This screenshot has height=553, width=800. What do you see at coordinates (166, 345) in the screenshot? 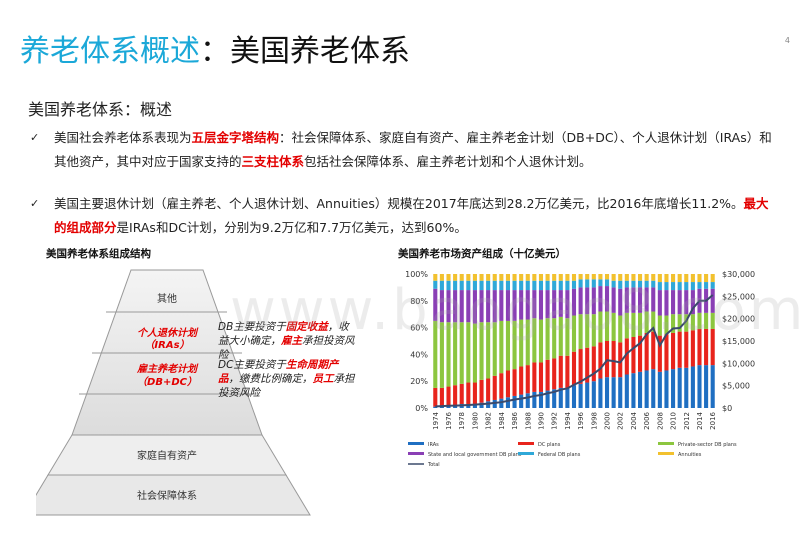
I see `level-iras-sub: （IRAs）` at bounding box center [166, 345].